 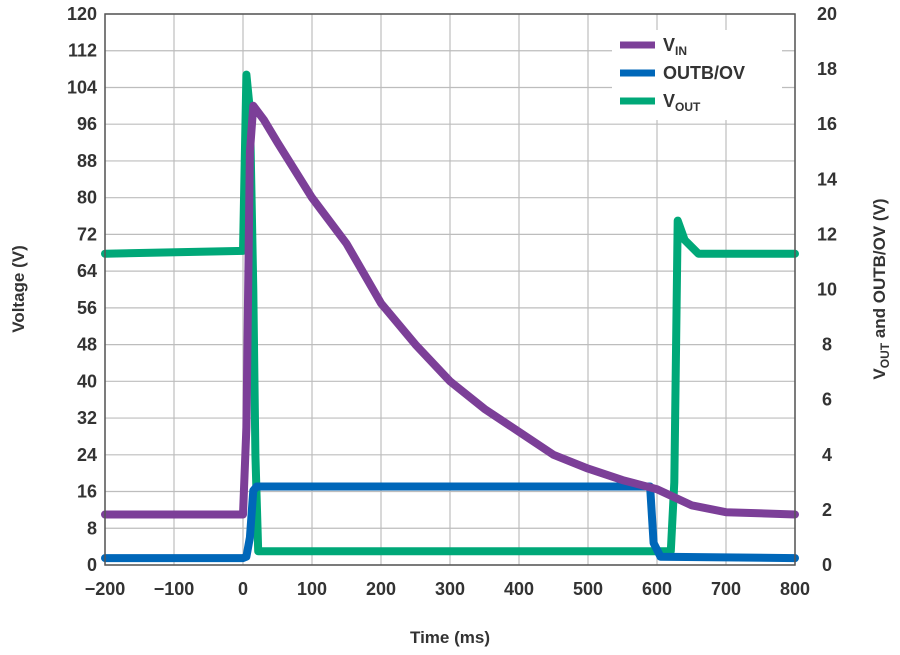 What do you see at coordinates (669, 101) in the screenshot?
I see `legend-vout-main: V` at bounding box center [669, 101].